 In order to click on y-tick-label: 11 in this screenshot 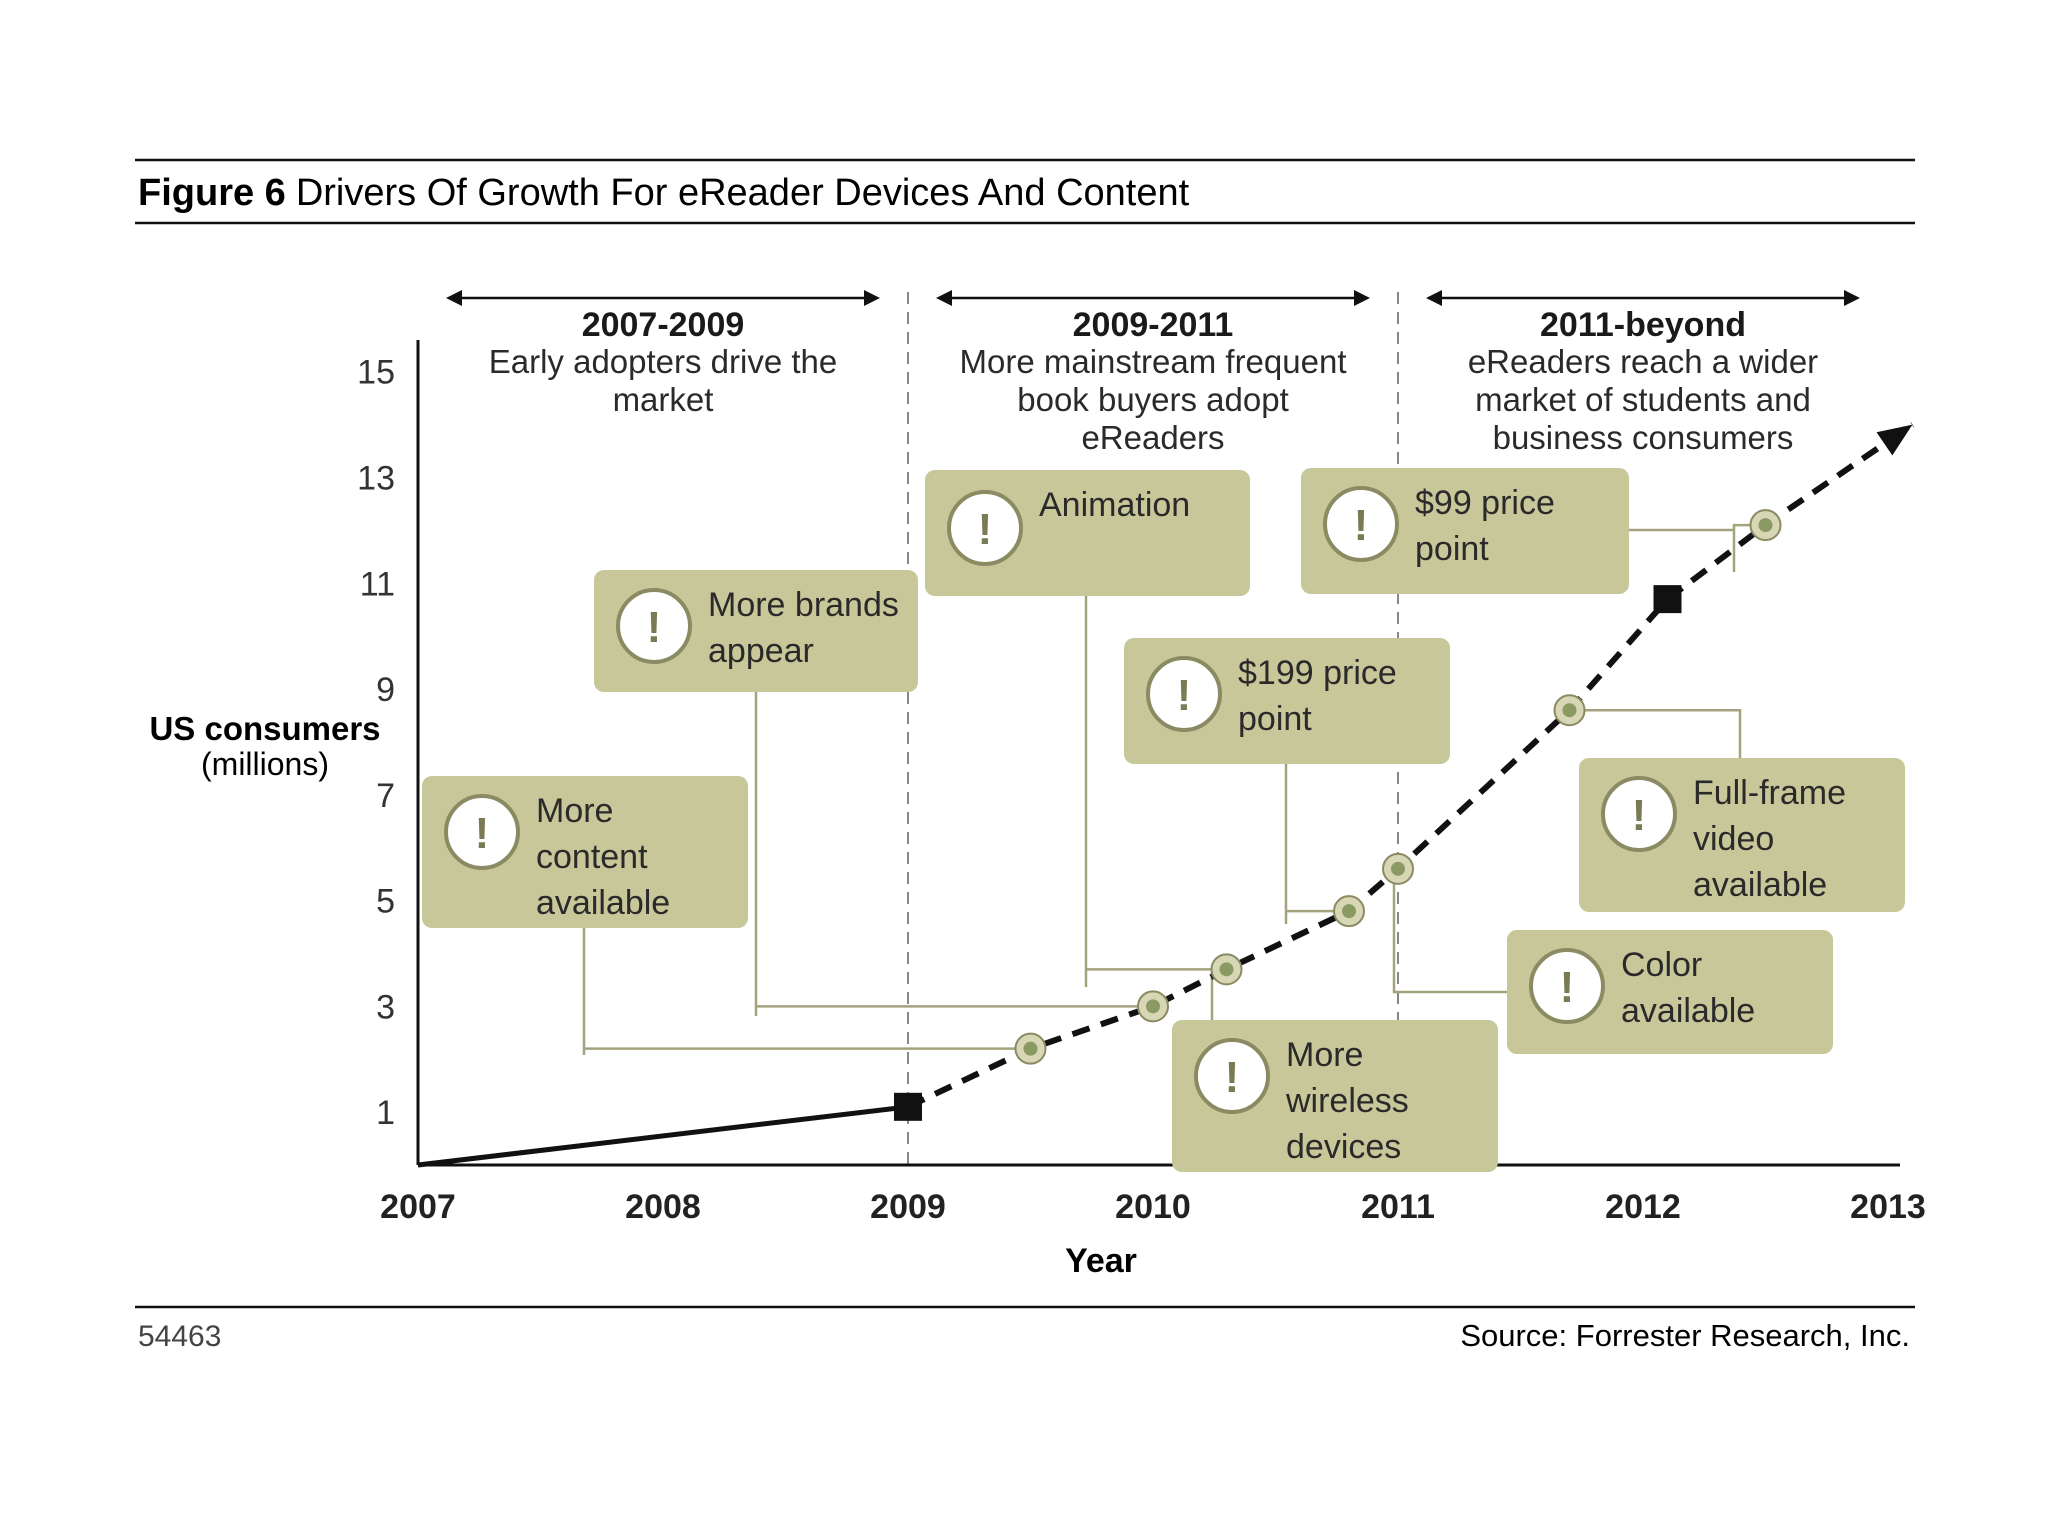, I will do `click(377, 584)`.